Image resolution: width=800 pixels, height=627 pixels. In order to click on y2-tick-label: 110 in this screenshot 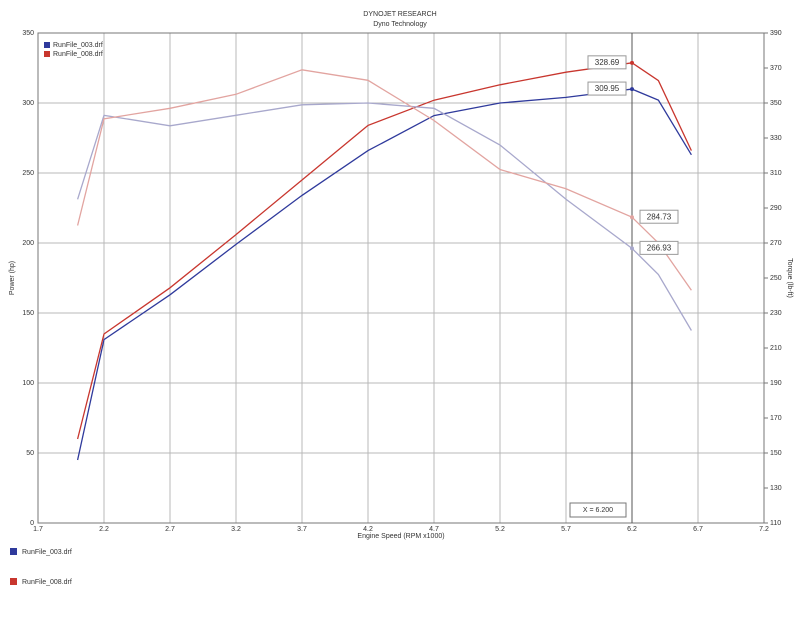, I will do `click(775, 523)`.